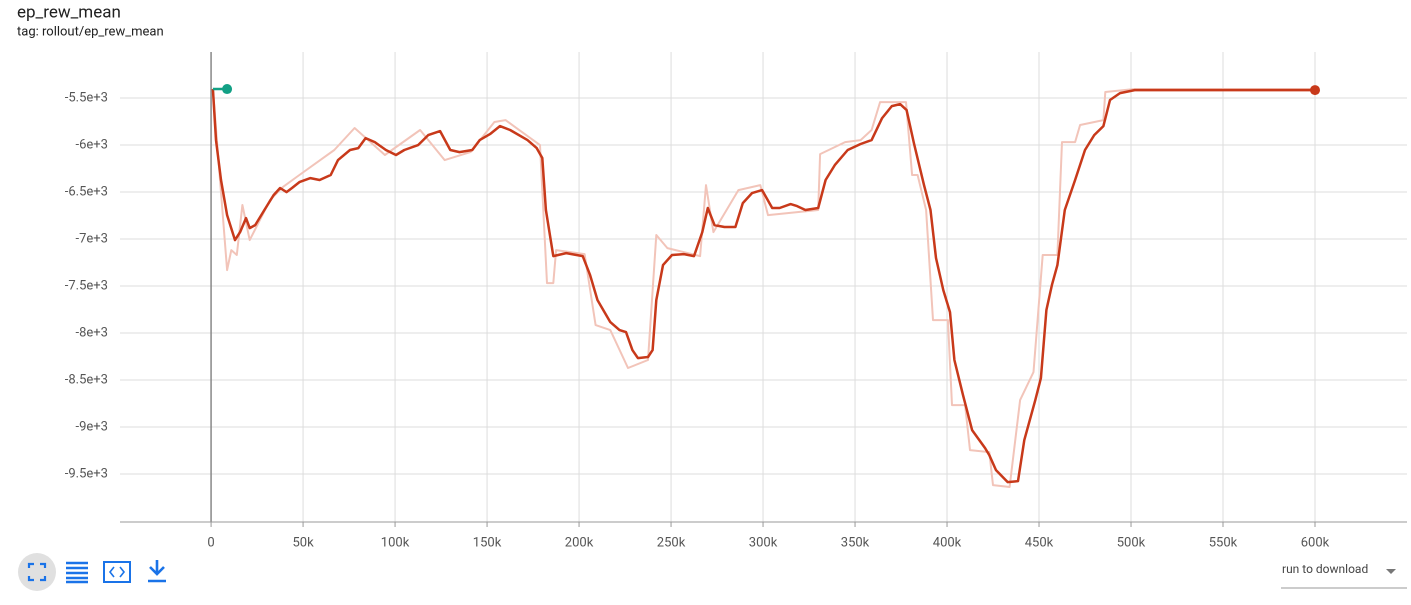 The height and width of the screenshot is (605, 1411). I want to click on x-tick-label: 0, so click(210, 542).